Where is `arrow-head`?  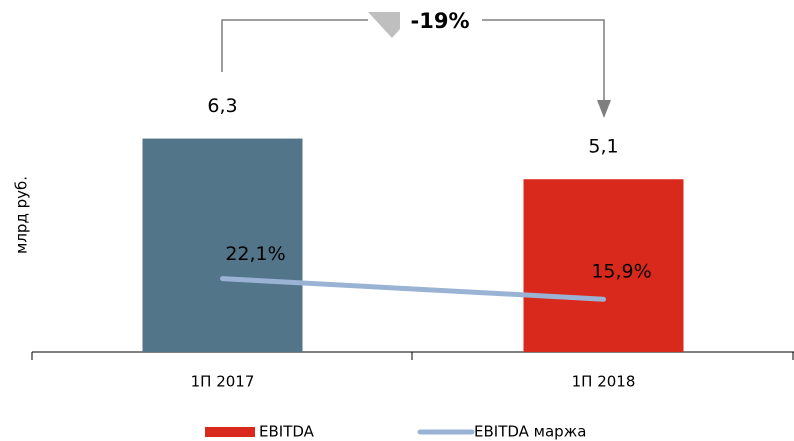 arrow-head is located at coordinates (604, 109).